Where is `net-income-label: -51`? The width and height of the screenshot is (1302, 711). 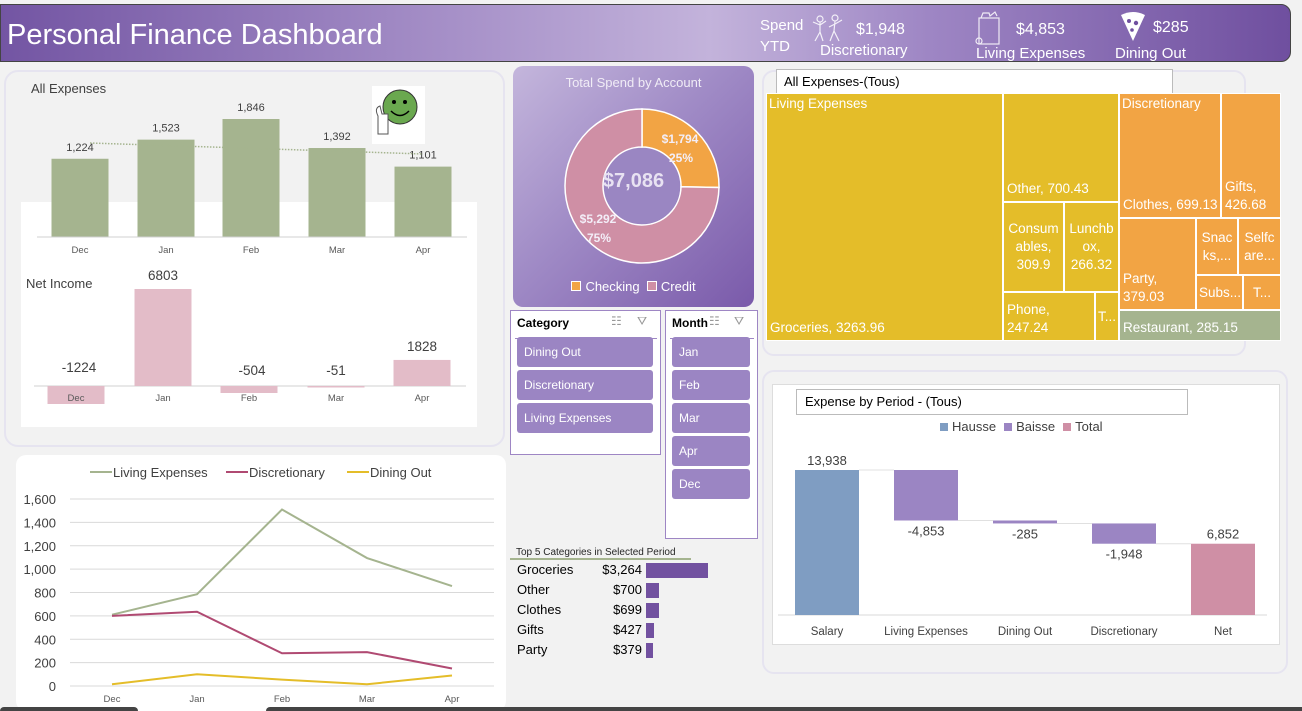 net-income-label: -51 is located at coordinates (336, 370).